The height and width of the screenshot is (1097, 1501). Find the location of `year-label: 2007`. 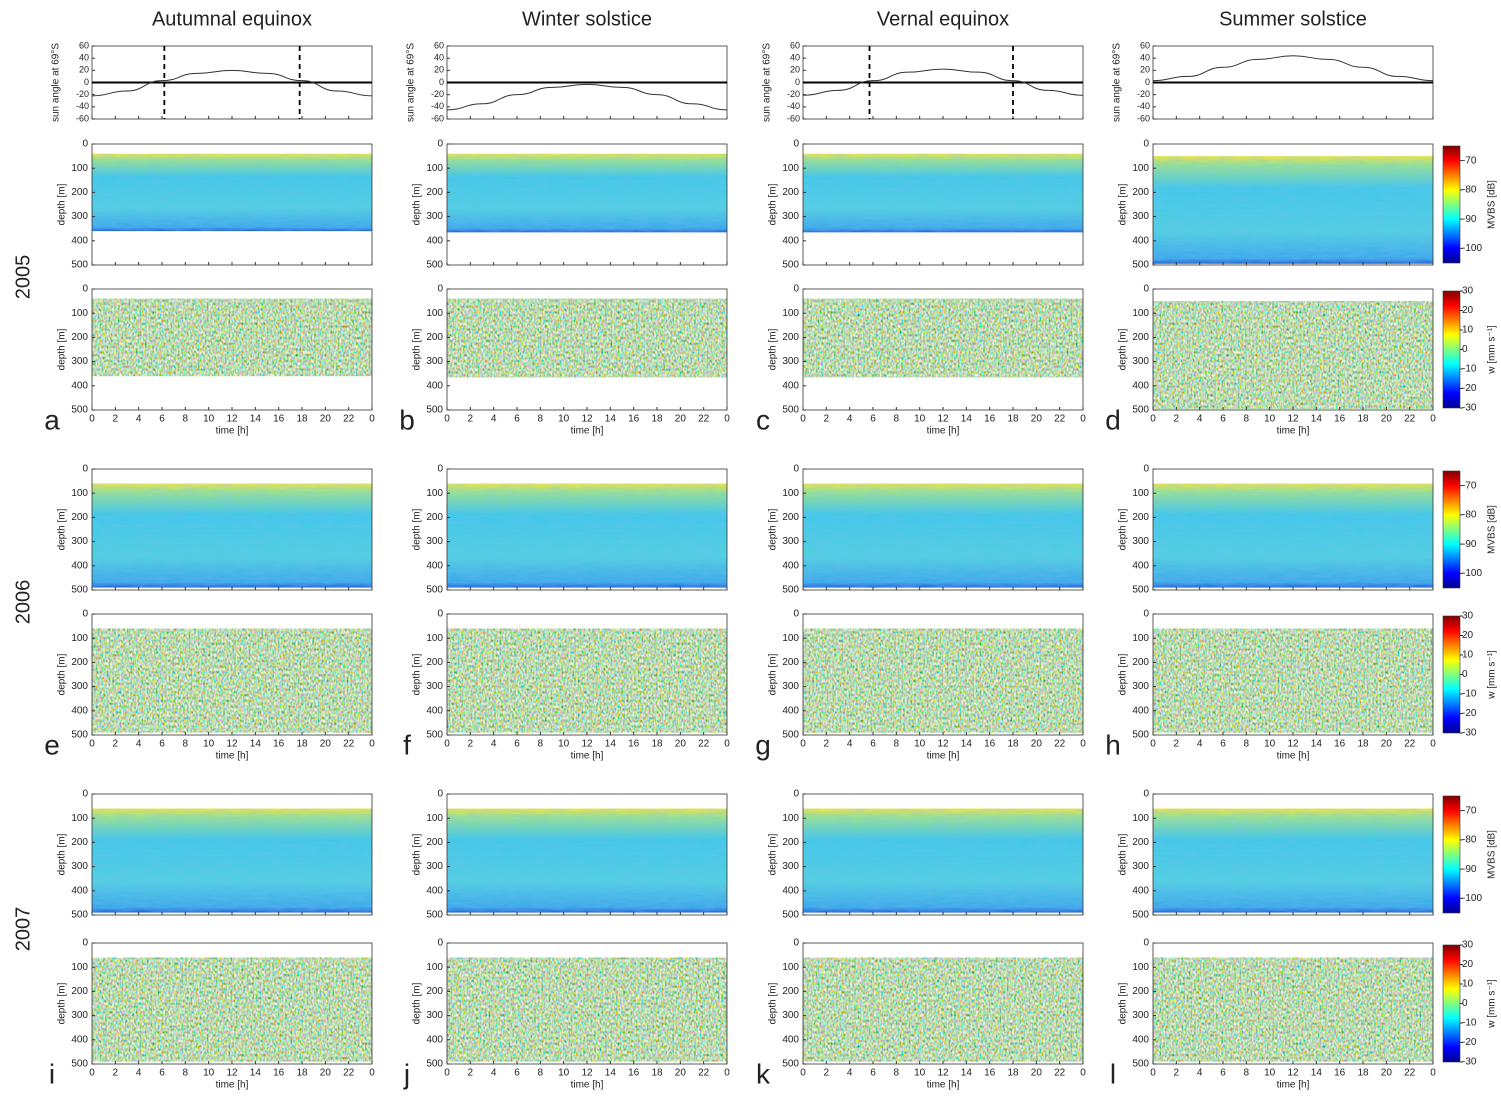

year-label: 2007 is located at coordinates (23, 929).